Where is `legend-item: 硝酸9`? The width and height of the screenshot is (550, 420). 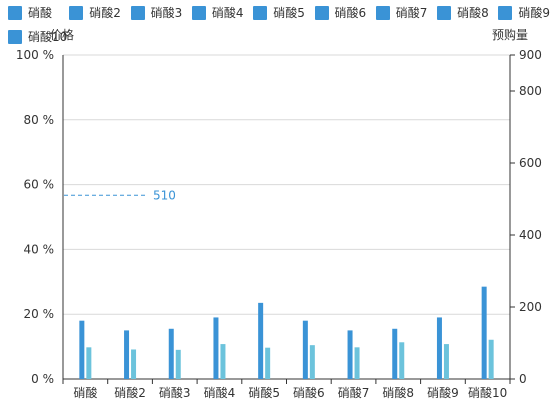 legend-item: 硝酸9 is located at coordinates (524, 12).